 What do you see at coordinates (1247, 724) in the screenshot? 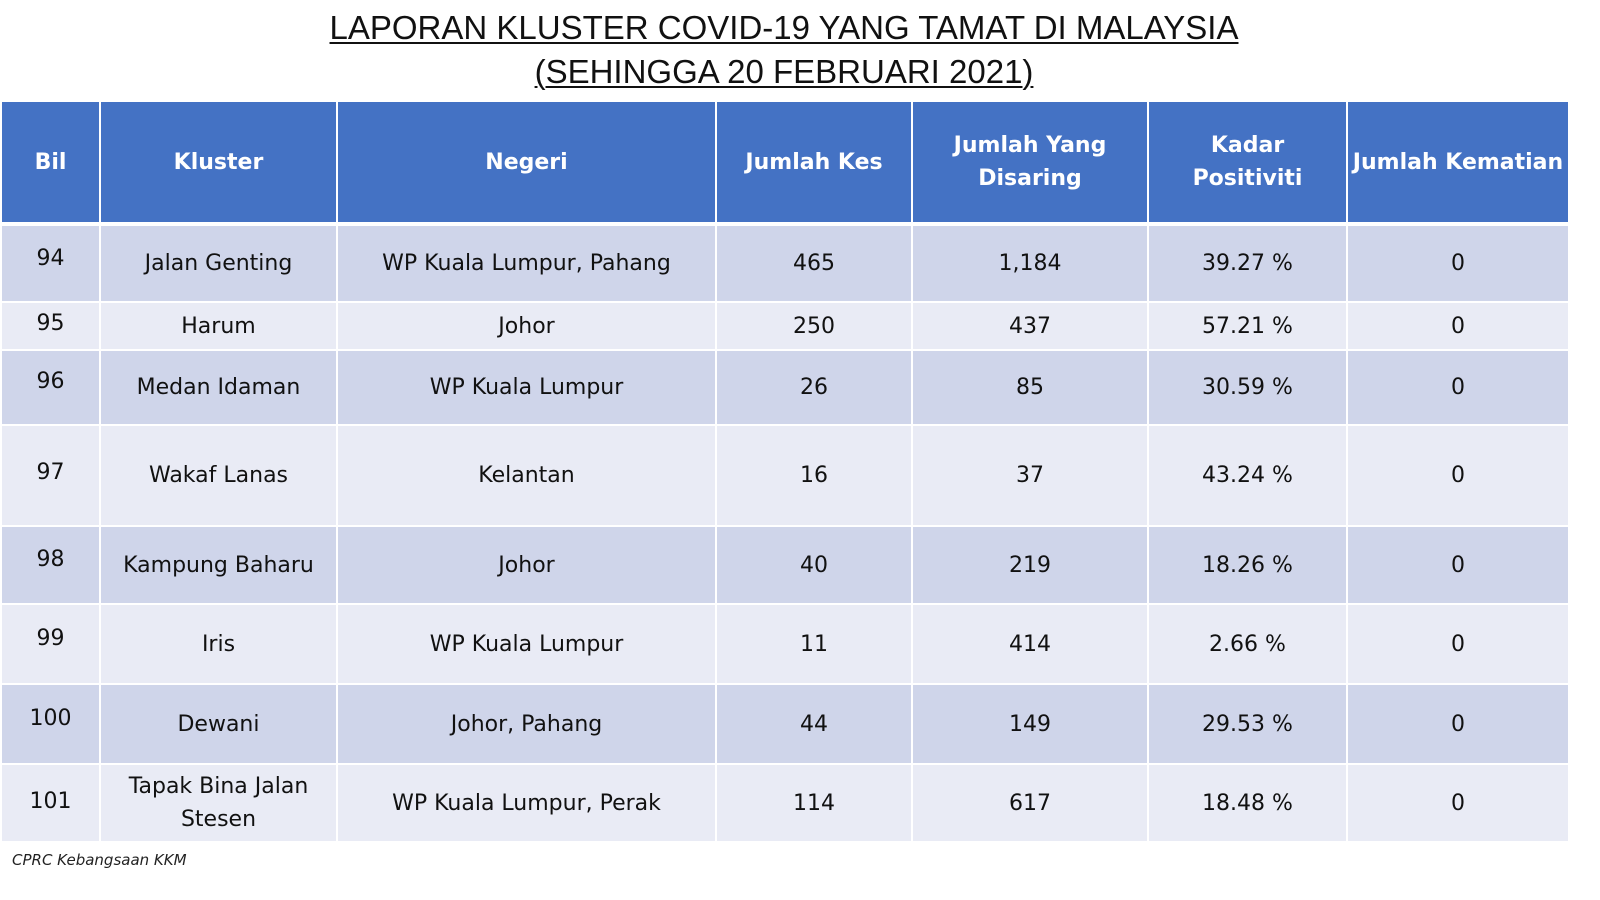
I see `cell-kadar-positiviti: 29.53 %` at bounding box center [1247, 724].